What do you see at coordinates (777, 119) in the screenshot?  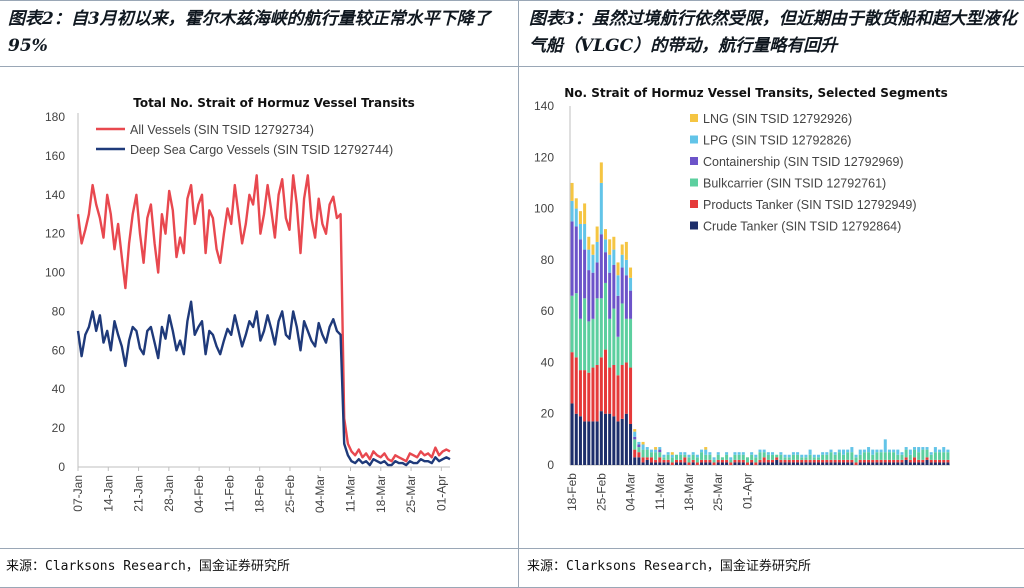 I see `right-legend-label: LNG (SIN TSID 12792926)` at bounding box center [777, 119].